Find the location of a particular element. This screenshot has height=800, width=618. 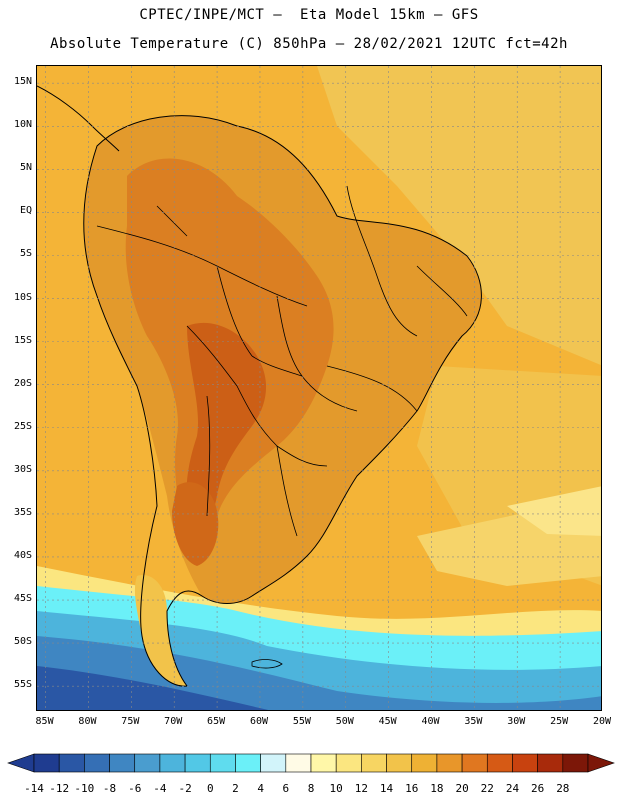

colorbar-right-arrow is located at coordinates (601, 763).